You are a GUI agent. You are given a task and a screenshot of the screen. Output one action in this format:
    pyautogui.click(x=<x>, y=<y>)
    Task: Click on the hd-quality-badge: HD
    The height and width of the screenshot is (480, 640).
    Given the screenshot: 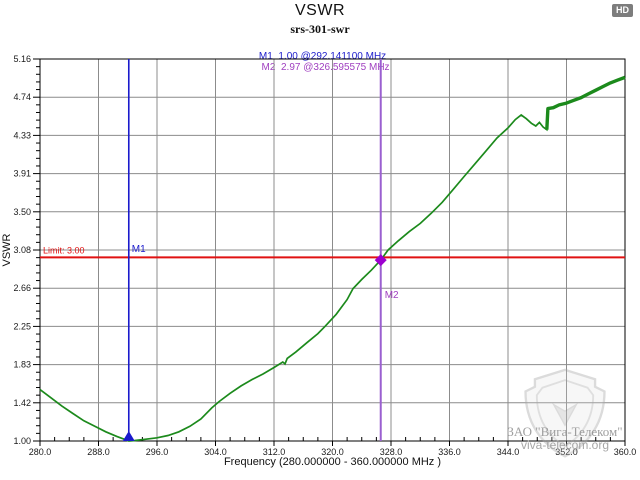 What is the action you would take?
    pyautogui.click(x=622, y=10)
    